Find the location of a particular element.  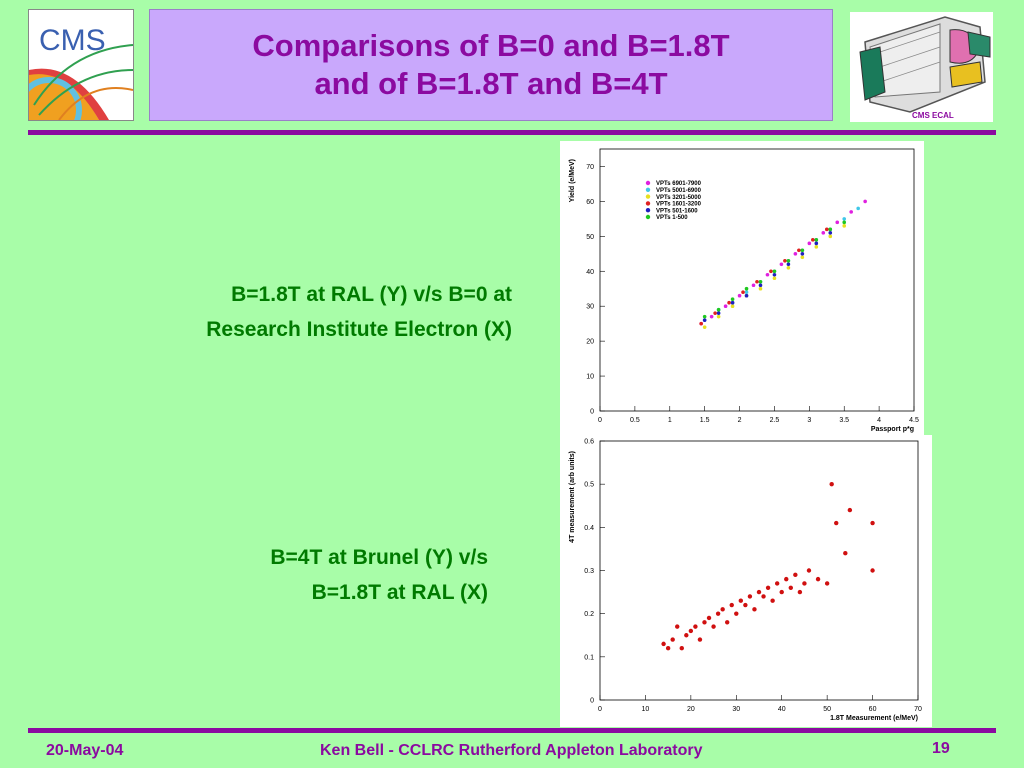

x-tick-label: 50 is located at coordinates (827, 709).